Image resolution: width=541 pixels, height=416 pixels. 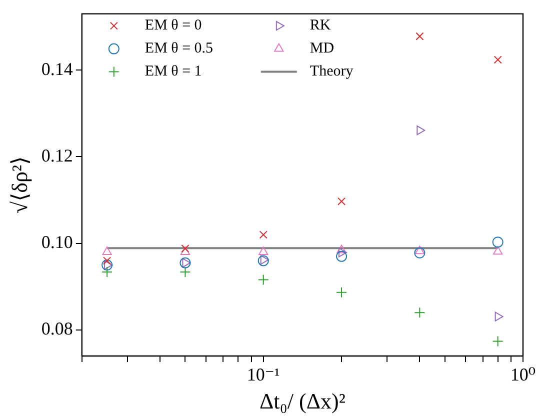 What do you see at coordinates (179, 48) in the screenshot?
I see `legend-label: EM θ = 0.5` at bounding box center [179, 48].